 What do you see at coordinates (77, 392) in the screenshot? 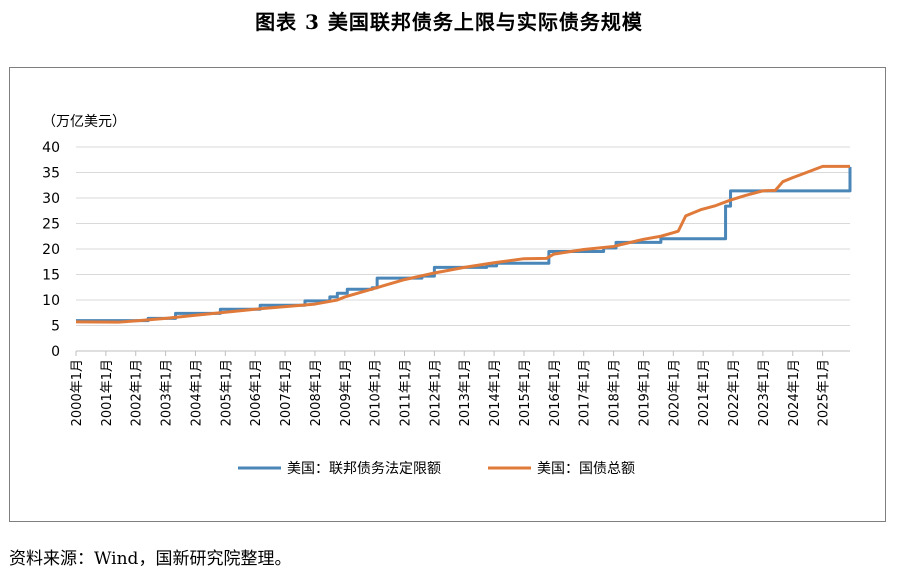
I see `x-tick-label: 2000年1月` at bounding box center [77, 392].